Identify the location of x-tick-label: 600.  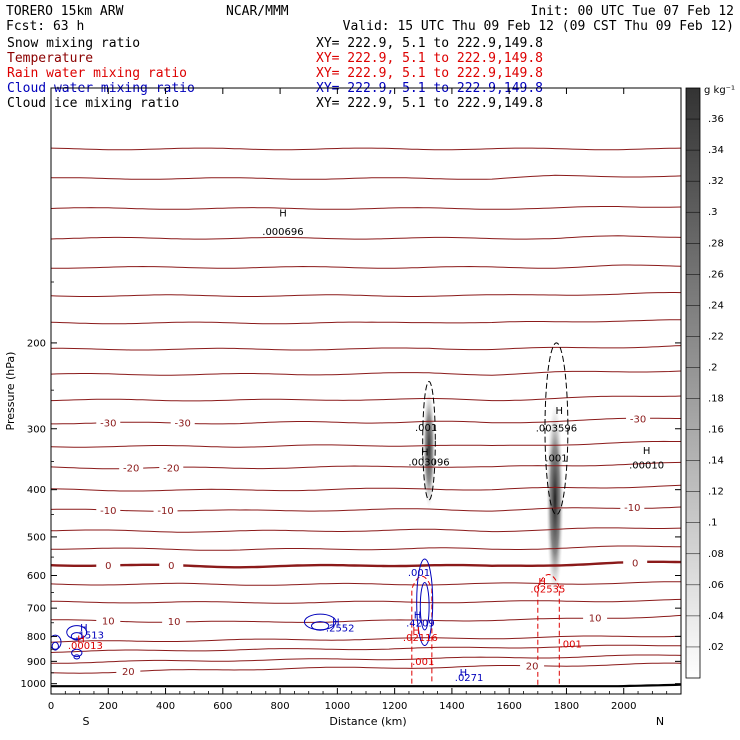
(222, 706).